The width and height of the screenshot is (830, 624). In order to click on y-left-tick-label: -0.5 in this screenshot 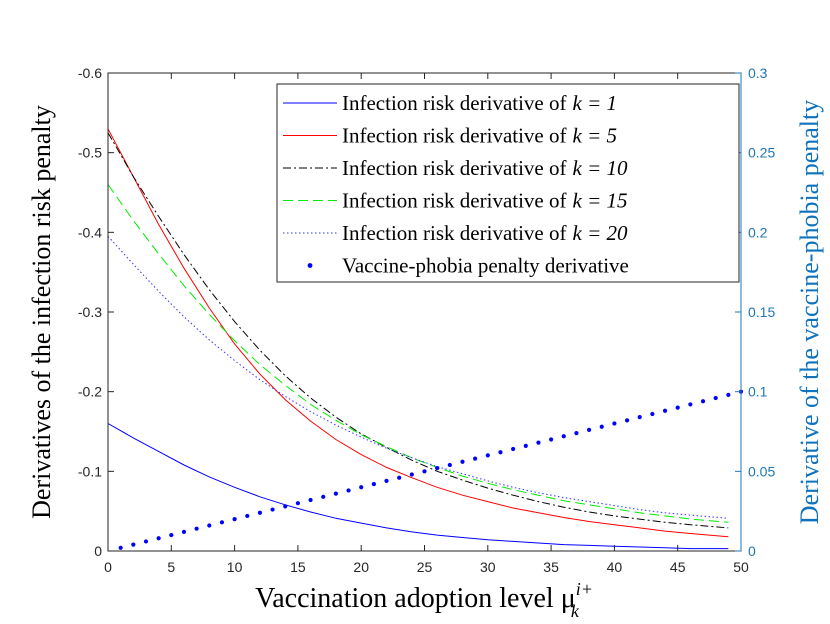, I will do `click(90, 153)`.